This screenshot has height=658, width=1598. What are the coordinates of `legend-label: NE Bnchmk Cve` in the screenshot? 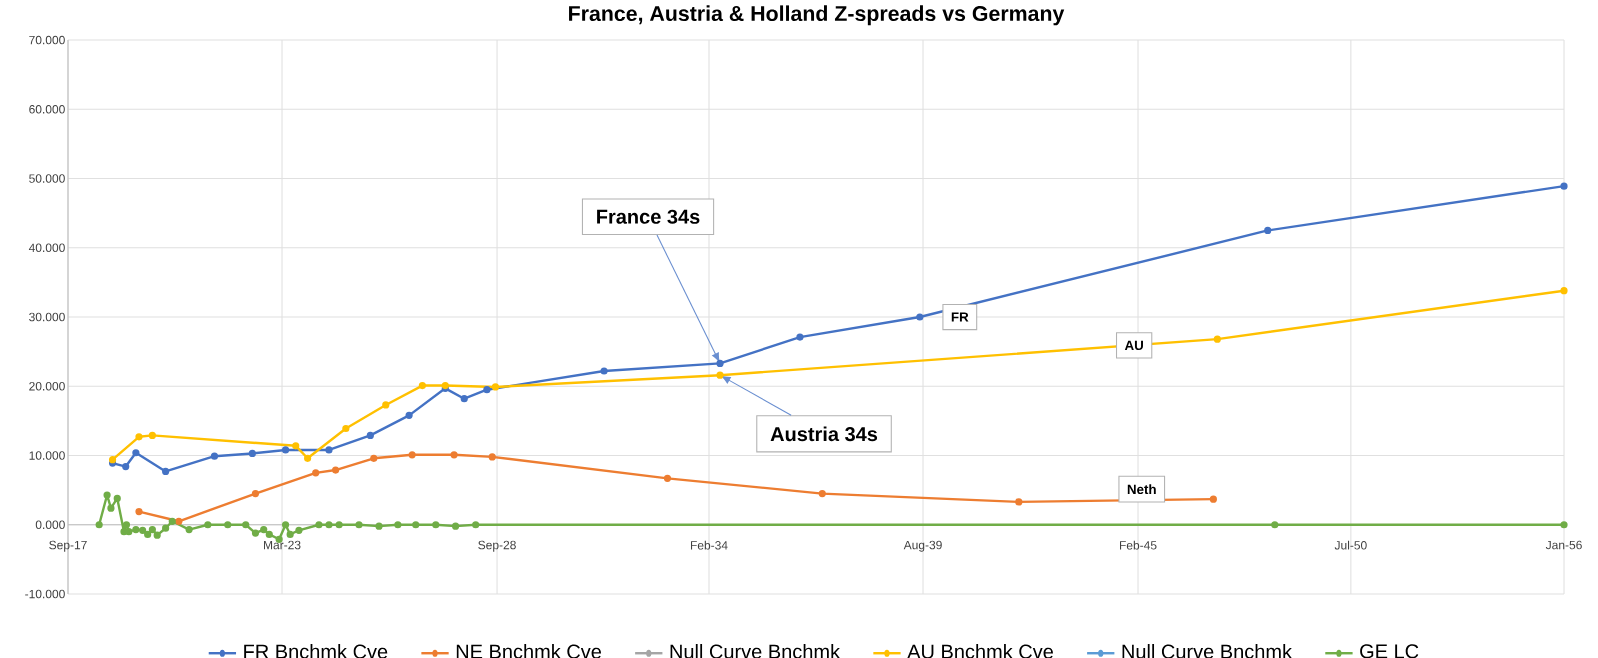 It's located at (529, 651).